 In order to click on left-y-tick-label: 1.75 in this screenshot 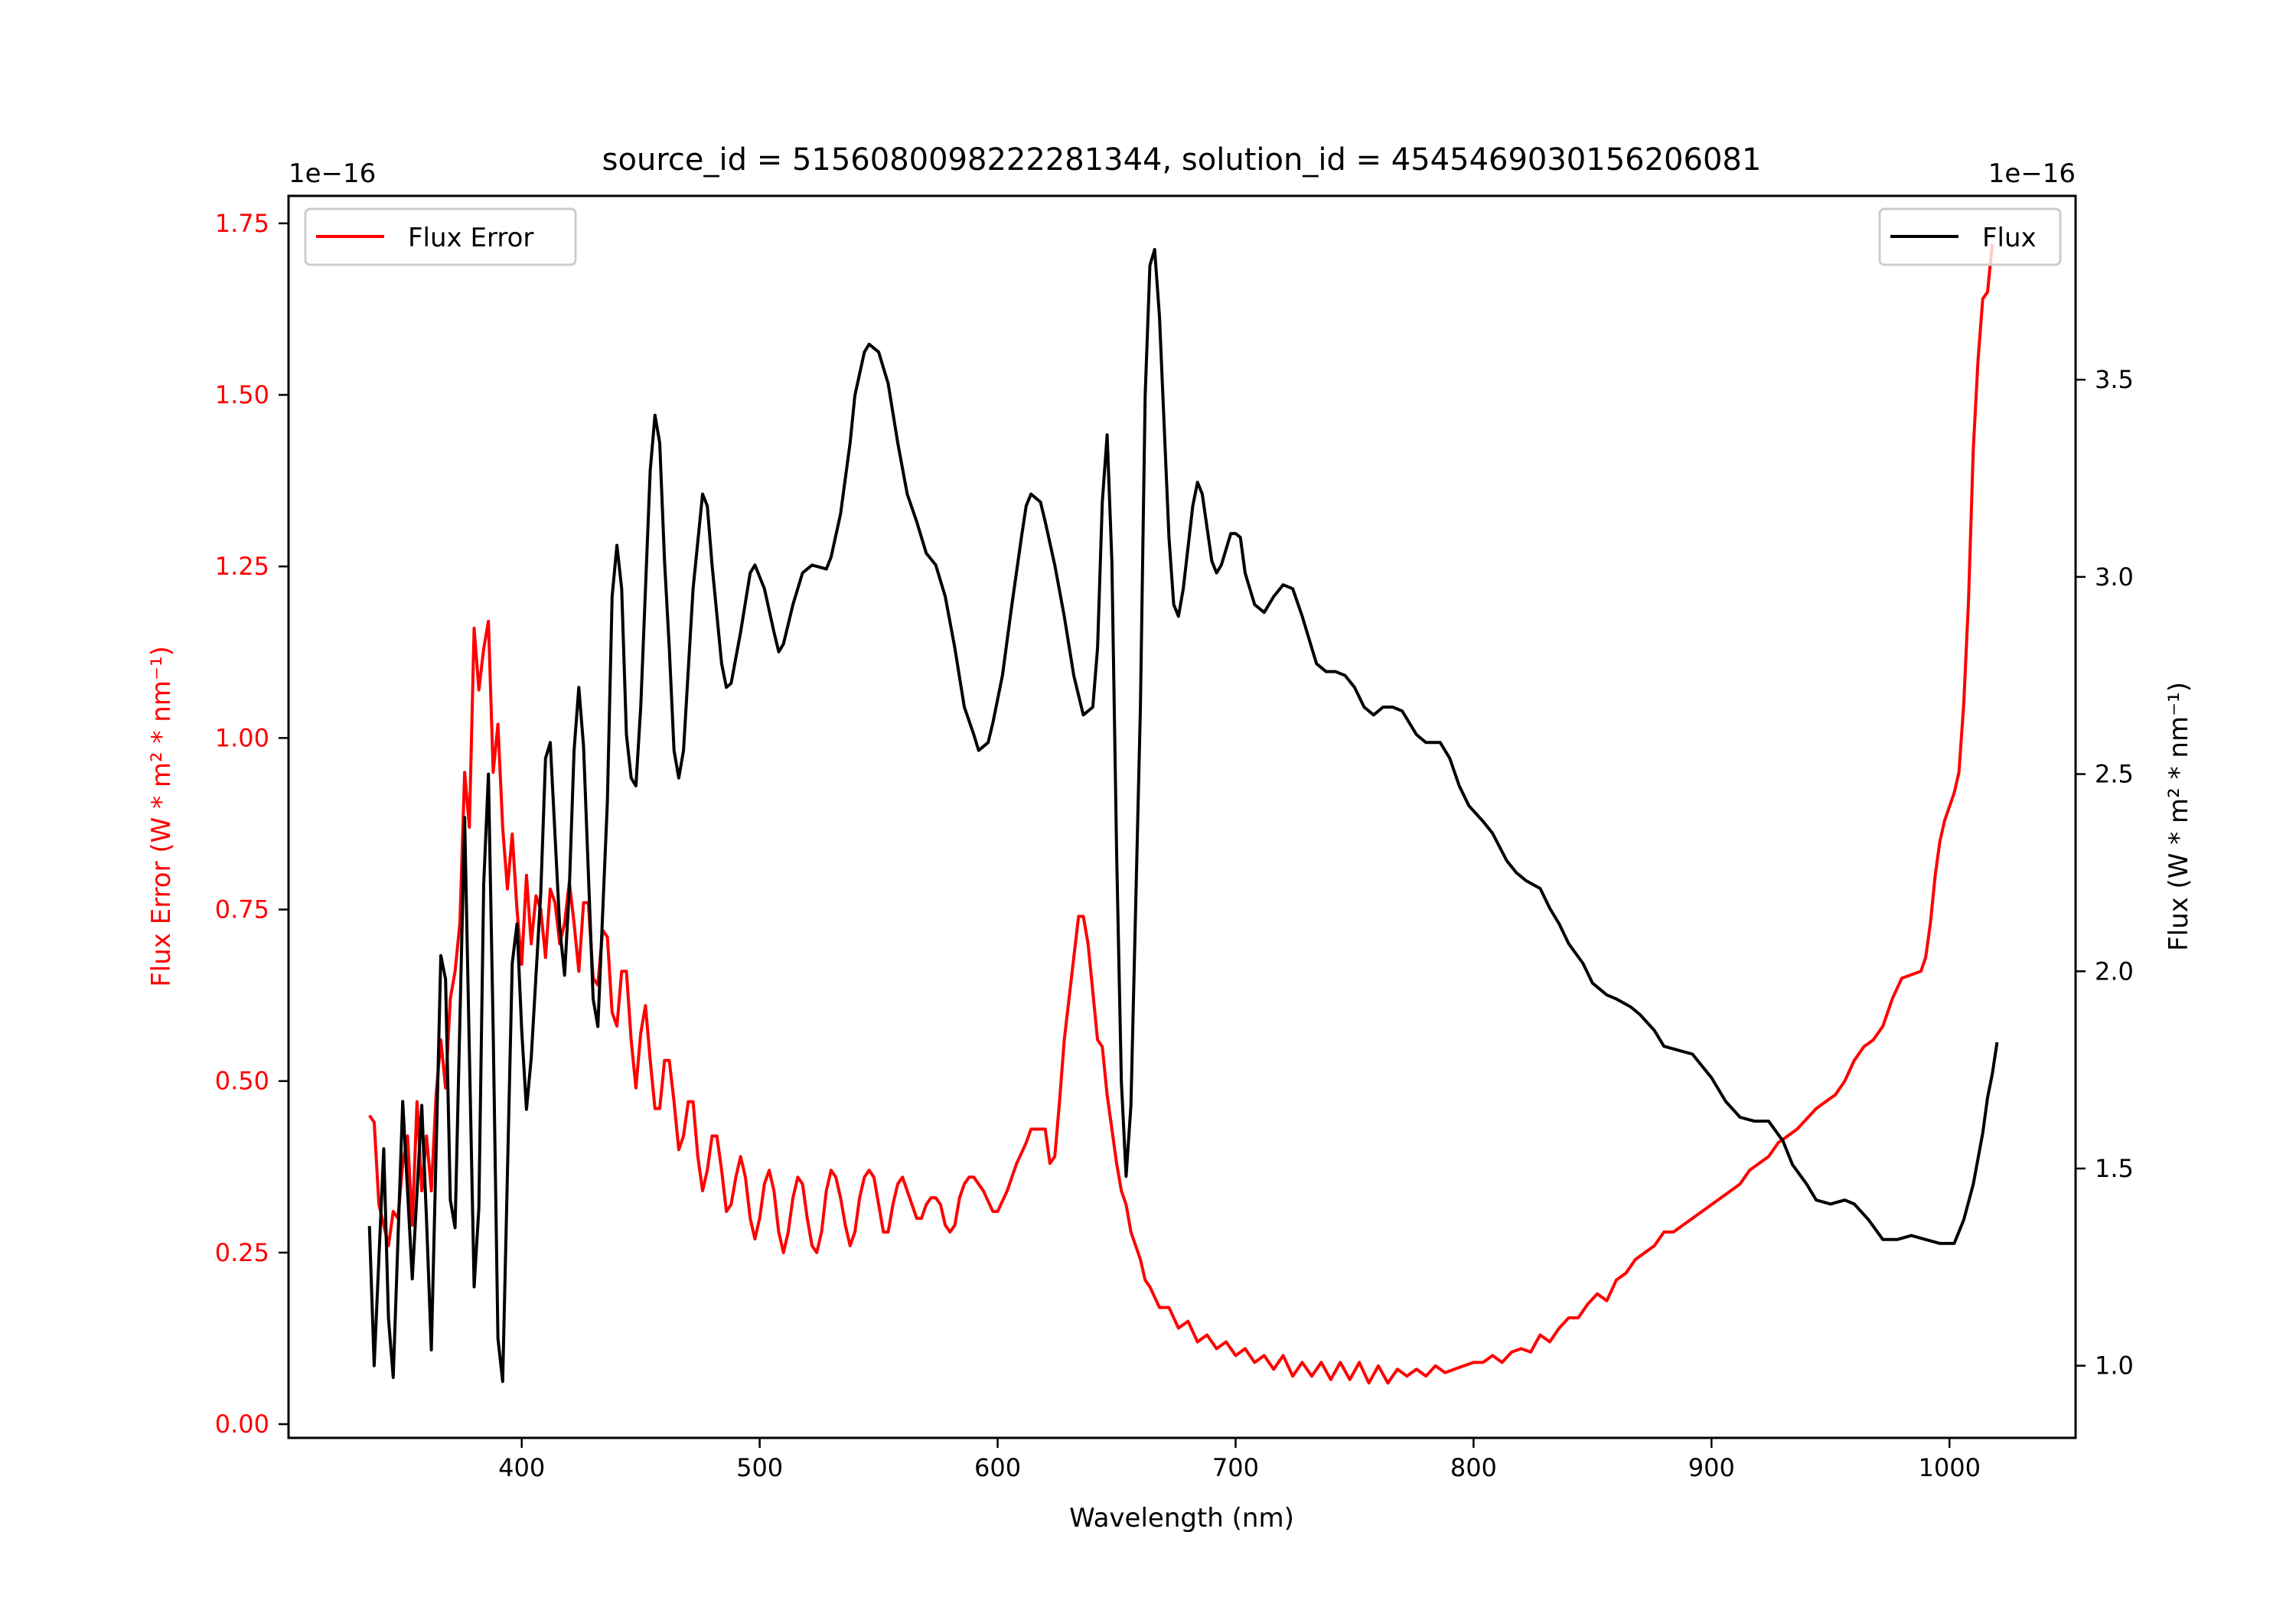, I will do `click(242, 223)`.